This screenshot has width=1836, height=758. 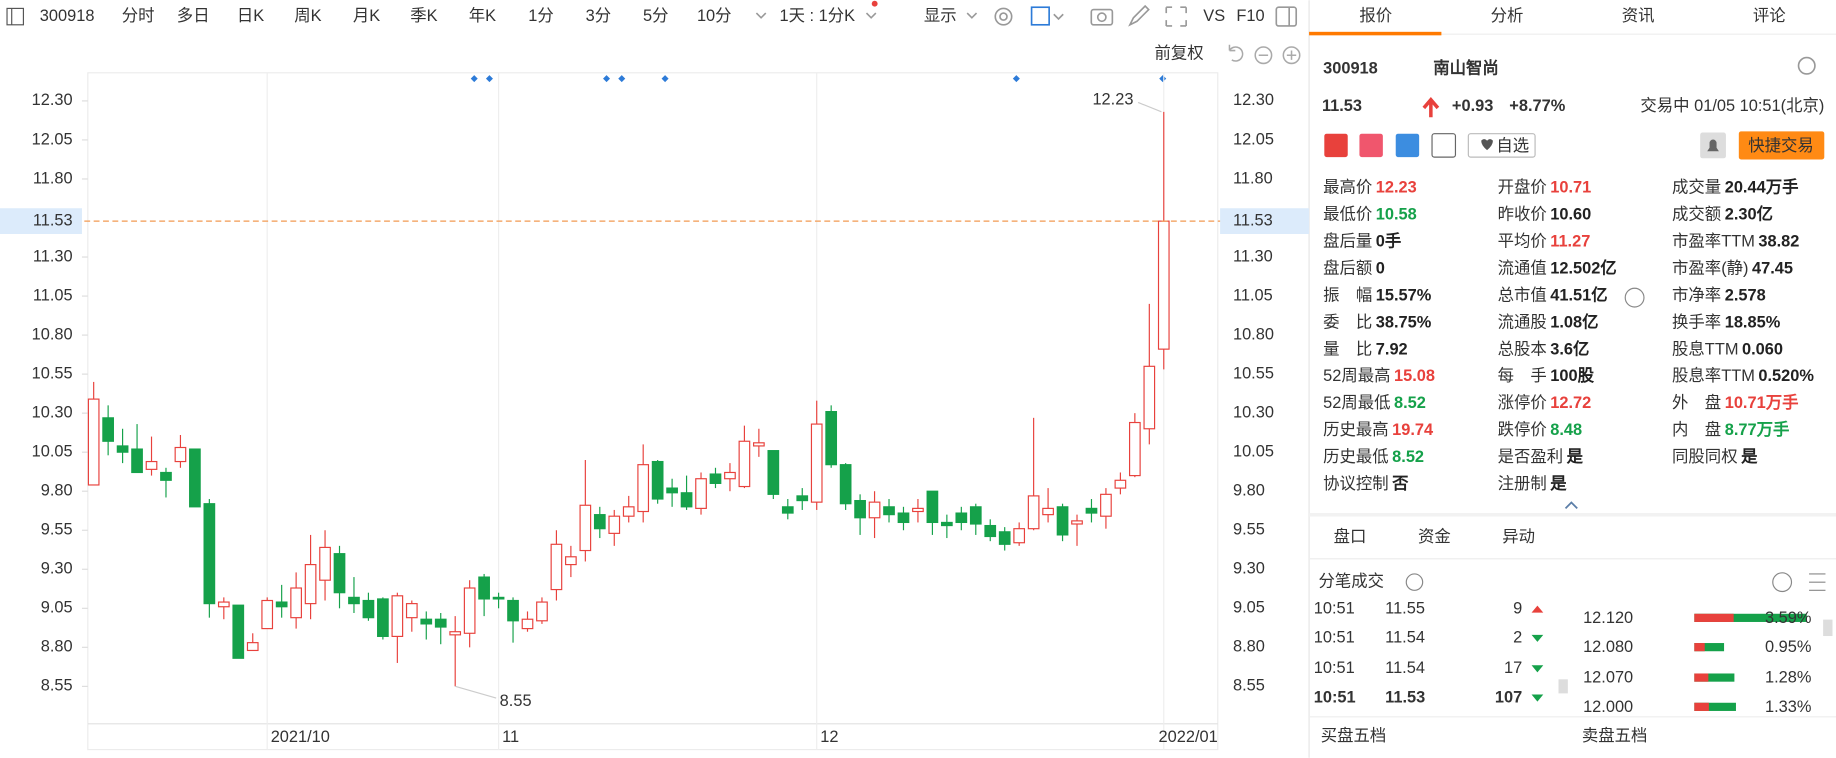 What do you see at coordinates (1512, 146) in the screenshot?
I see `watch-label: 自选` at bounding box center [1512, 146].